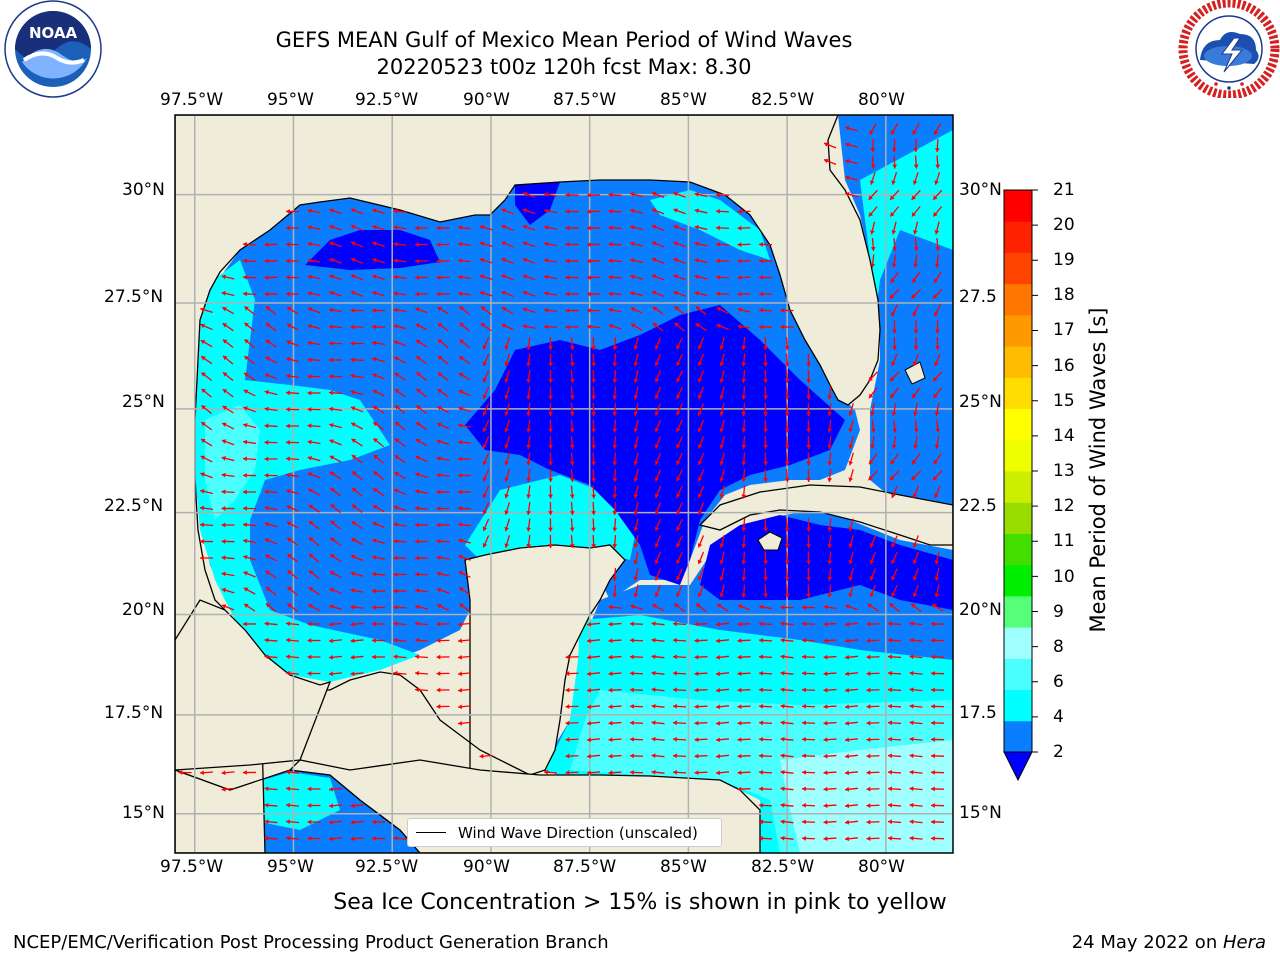 This screenshot has width=1280, height=960. What do you see at coordinates (1064, 190) in the screenshot?
I see `colorbar-tick-label: 21` at bounding box center [1064, 190].